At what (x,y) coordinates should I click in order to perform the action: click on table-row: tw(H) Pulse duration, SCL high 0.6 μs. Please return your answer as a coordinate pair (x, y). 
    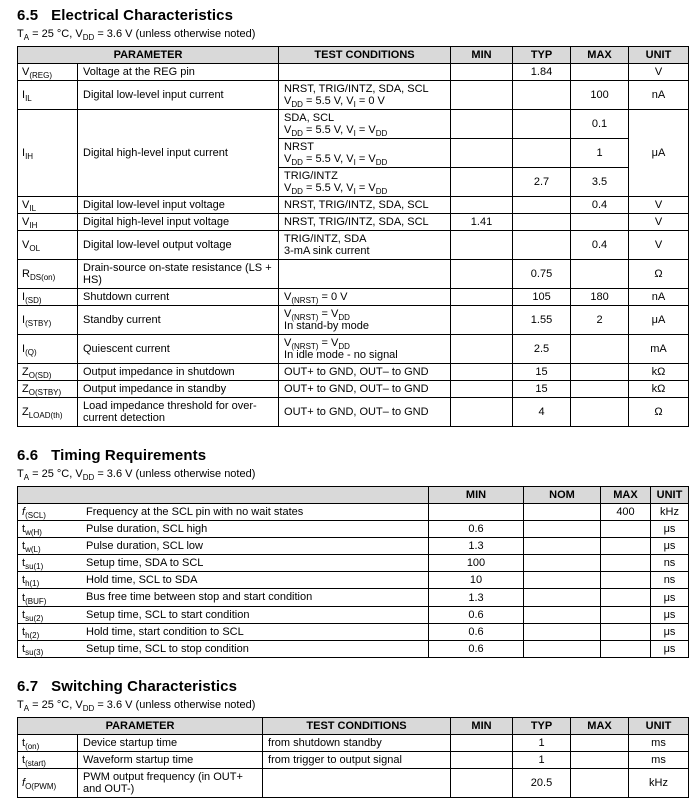
    Looking at the image, I should click on (353, 529).